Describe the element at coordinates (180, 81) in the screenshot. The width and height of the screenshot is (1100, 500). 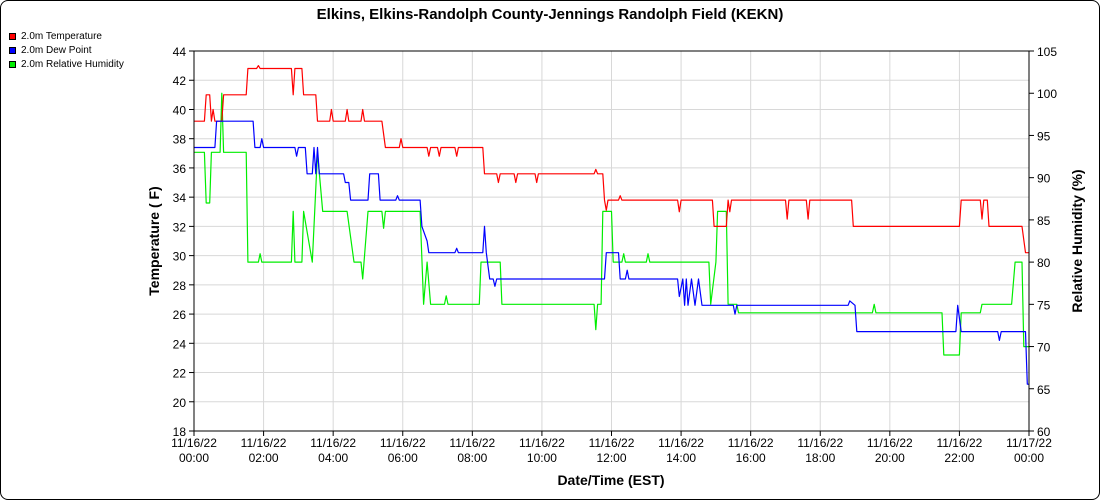
I see `left-tick-label: 42` at that location.